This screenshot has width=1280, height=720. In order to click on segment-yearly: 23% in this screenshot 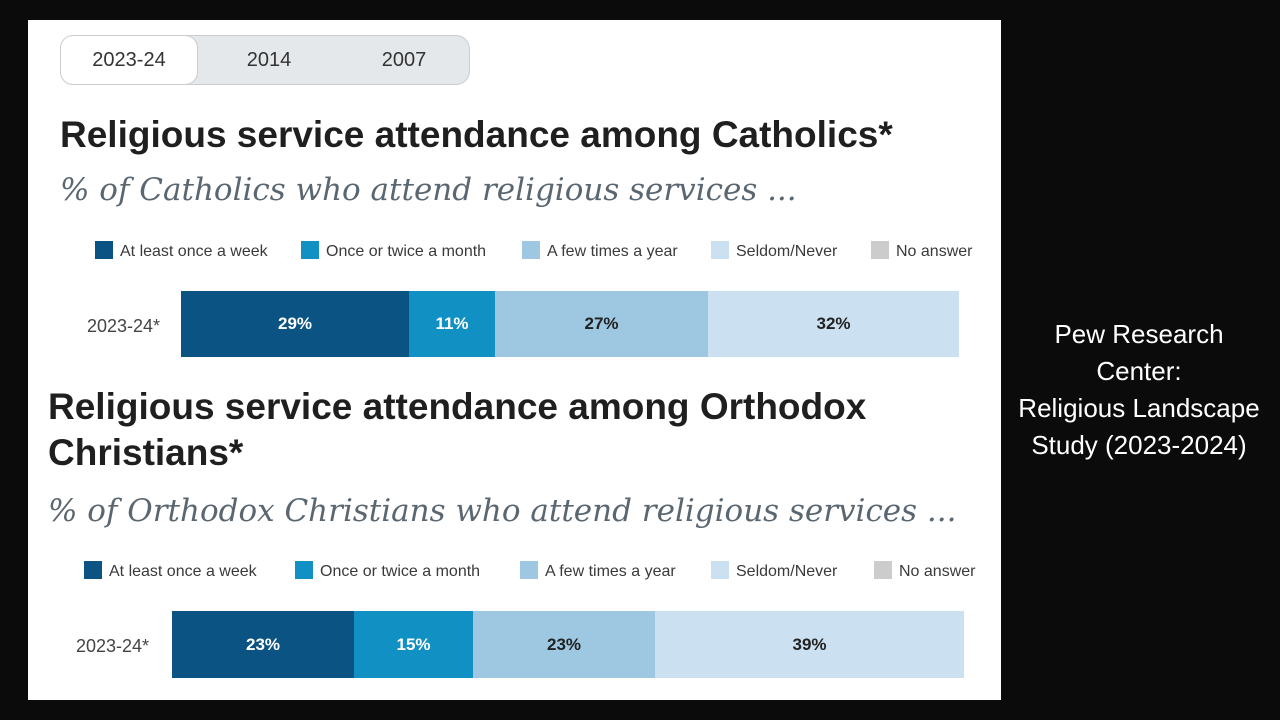, I will do `click(564, 644)`.